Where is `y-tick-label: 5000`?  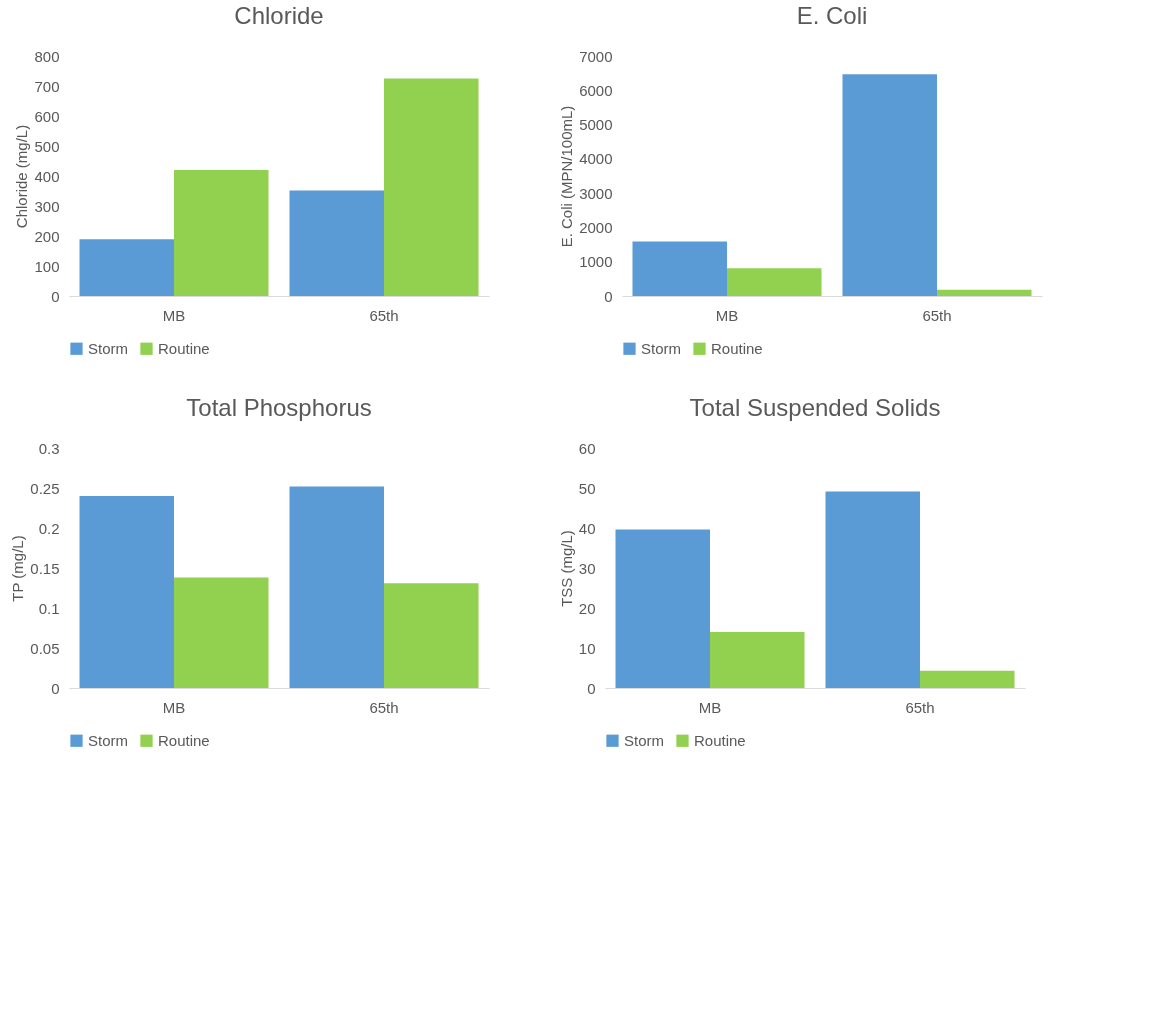
y-tick-label: 5000 is located at coordinates (596, 125).